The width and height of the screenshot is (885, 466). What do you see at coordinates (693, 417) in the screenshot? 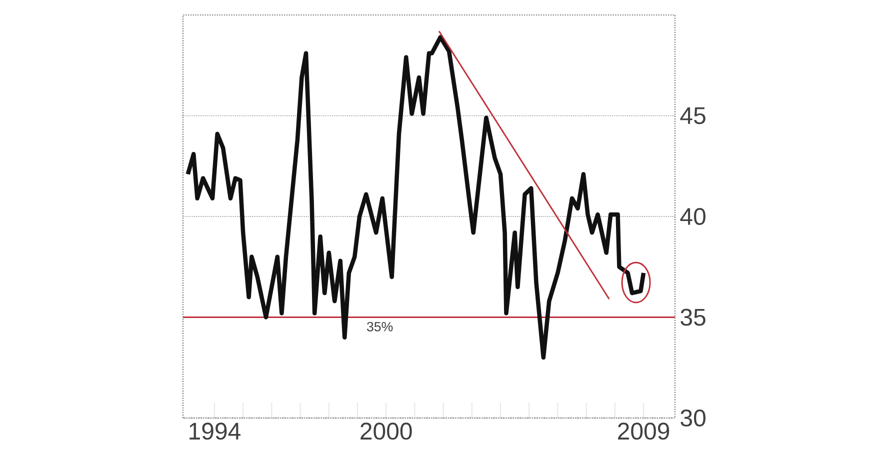
I see `y-tick-label: 30` at bounding box center [693, 417].